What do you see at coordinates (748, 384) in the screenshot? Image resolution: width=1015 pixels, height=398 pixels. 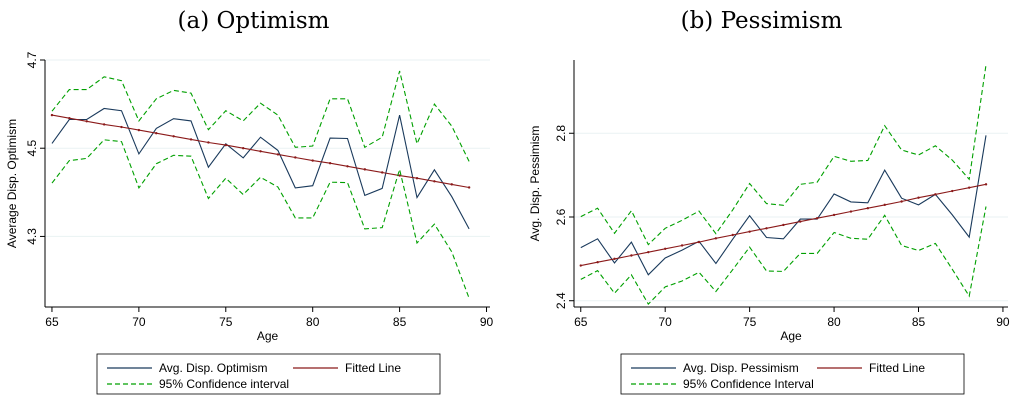 I see `legend-label: 95% Confidence Interval` at bounding box center [748, 384].